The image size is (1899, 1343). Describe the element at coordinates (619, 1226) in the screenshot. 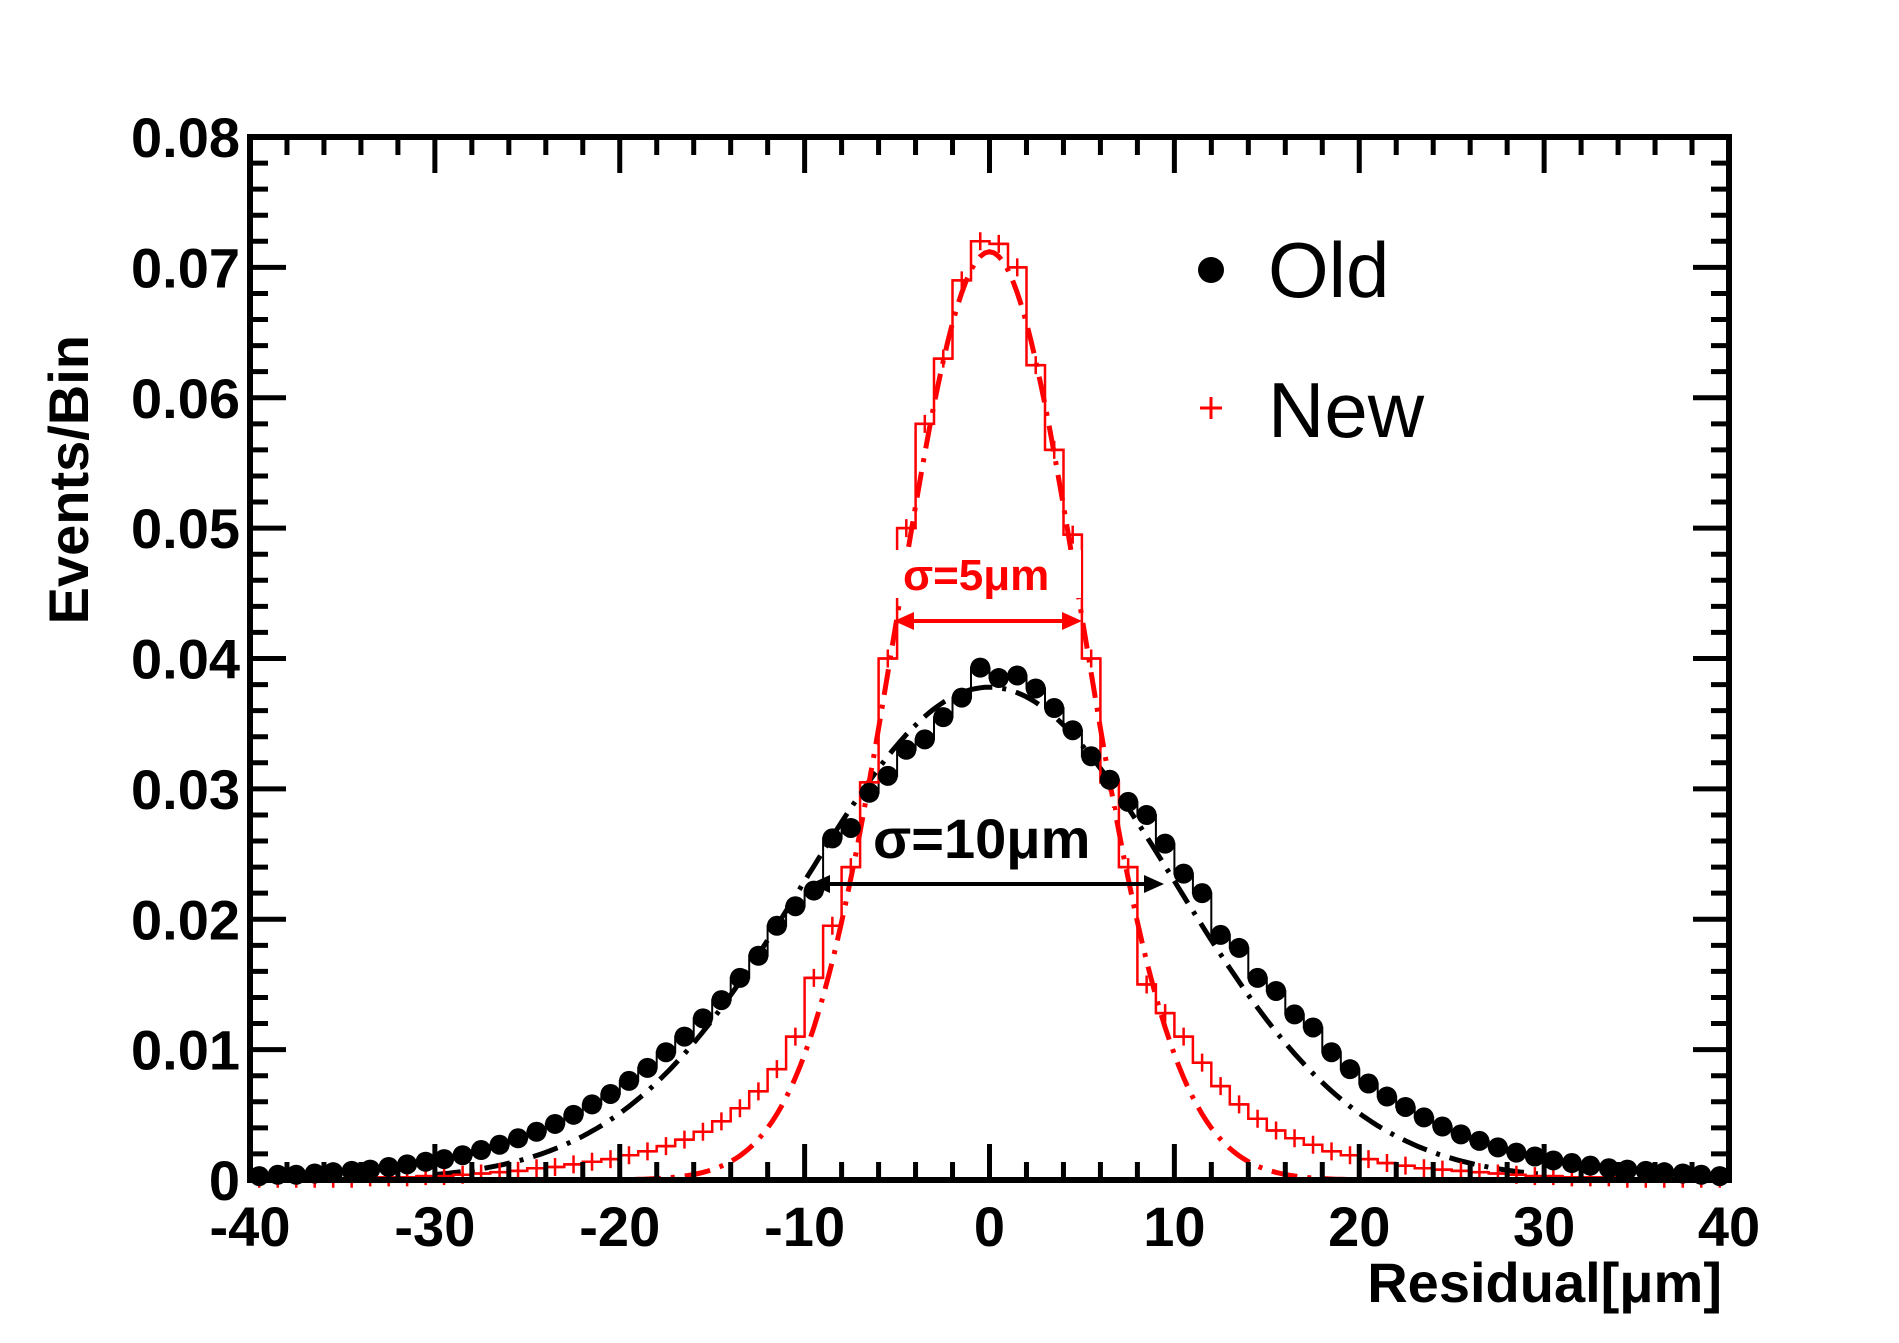

I see `x-tick-label: -20` at that location.